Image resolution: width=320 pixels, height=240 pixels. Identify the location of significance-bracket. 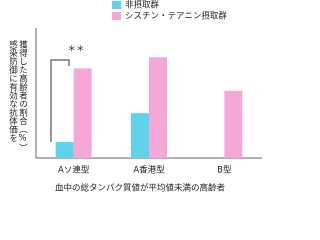
(60, 100).